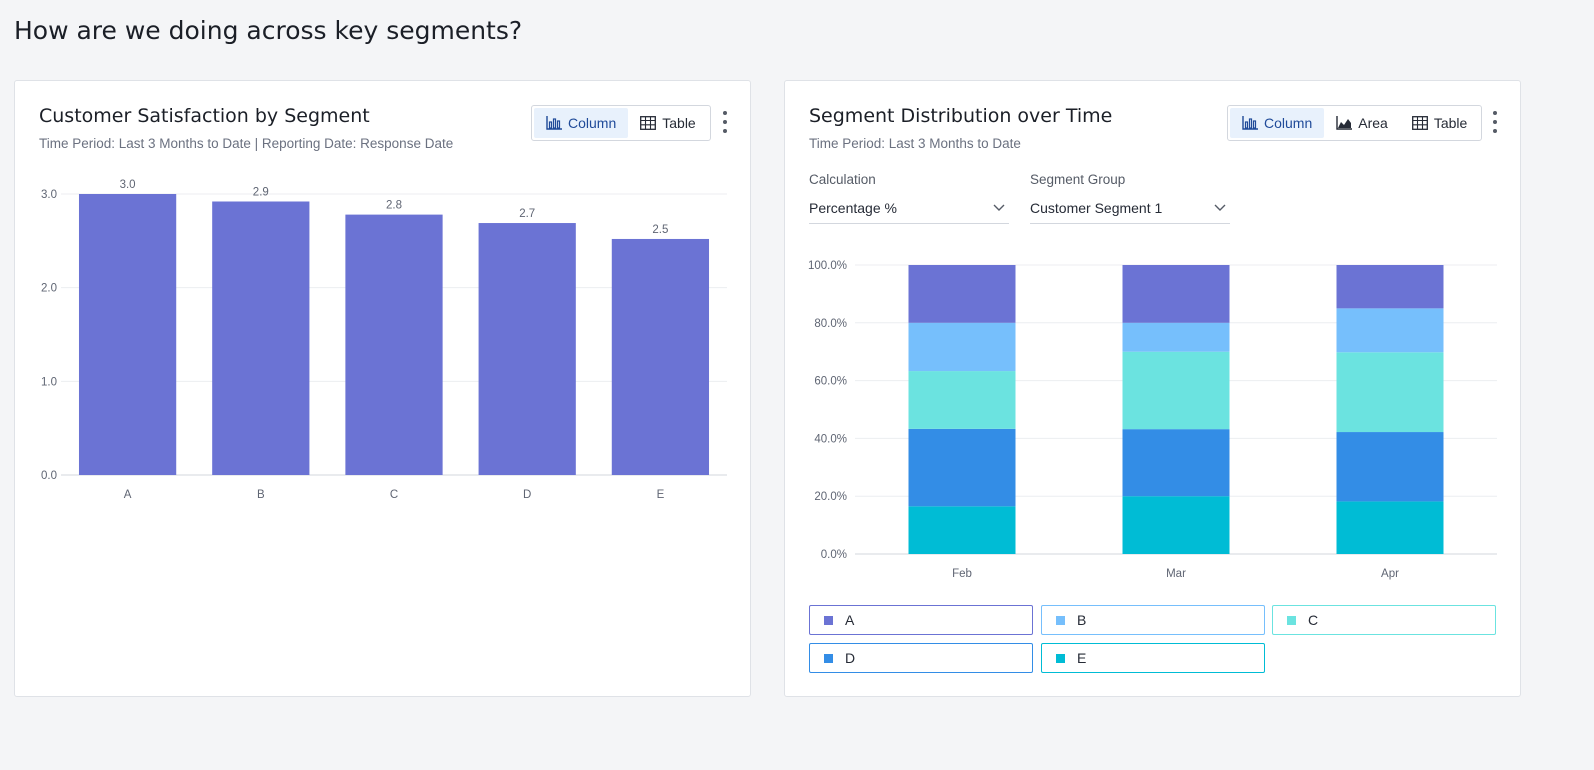 This screenshot has height=770, width=1594. Describe the element at coordinates (1176, 574) in the screenshot. I see `x-tick-label: Mar` at that location.